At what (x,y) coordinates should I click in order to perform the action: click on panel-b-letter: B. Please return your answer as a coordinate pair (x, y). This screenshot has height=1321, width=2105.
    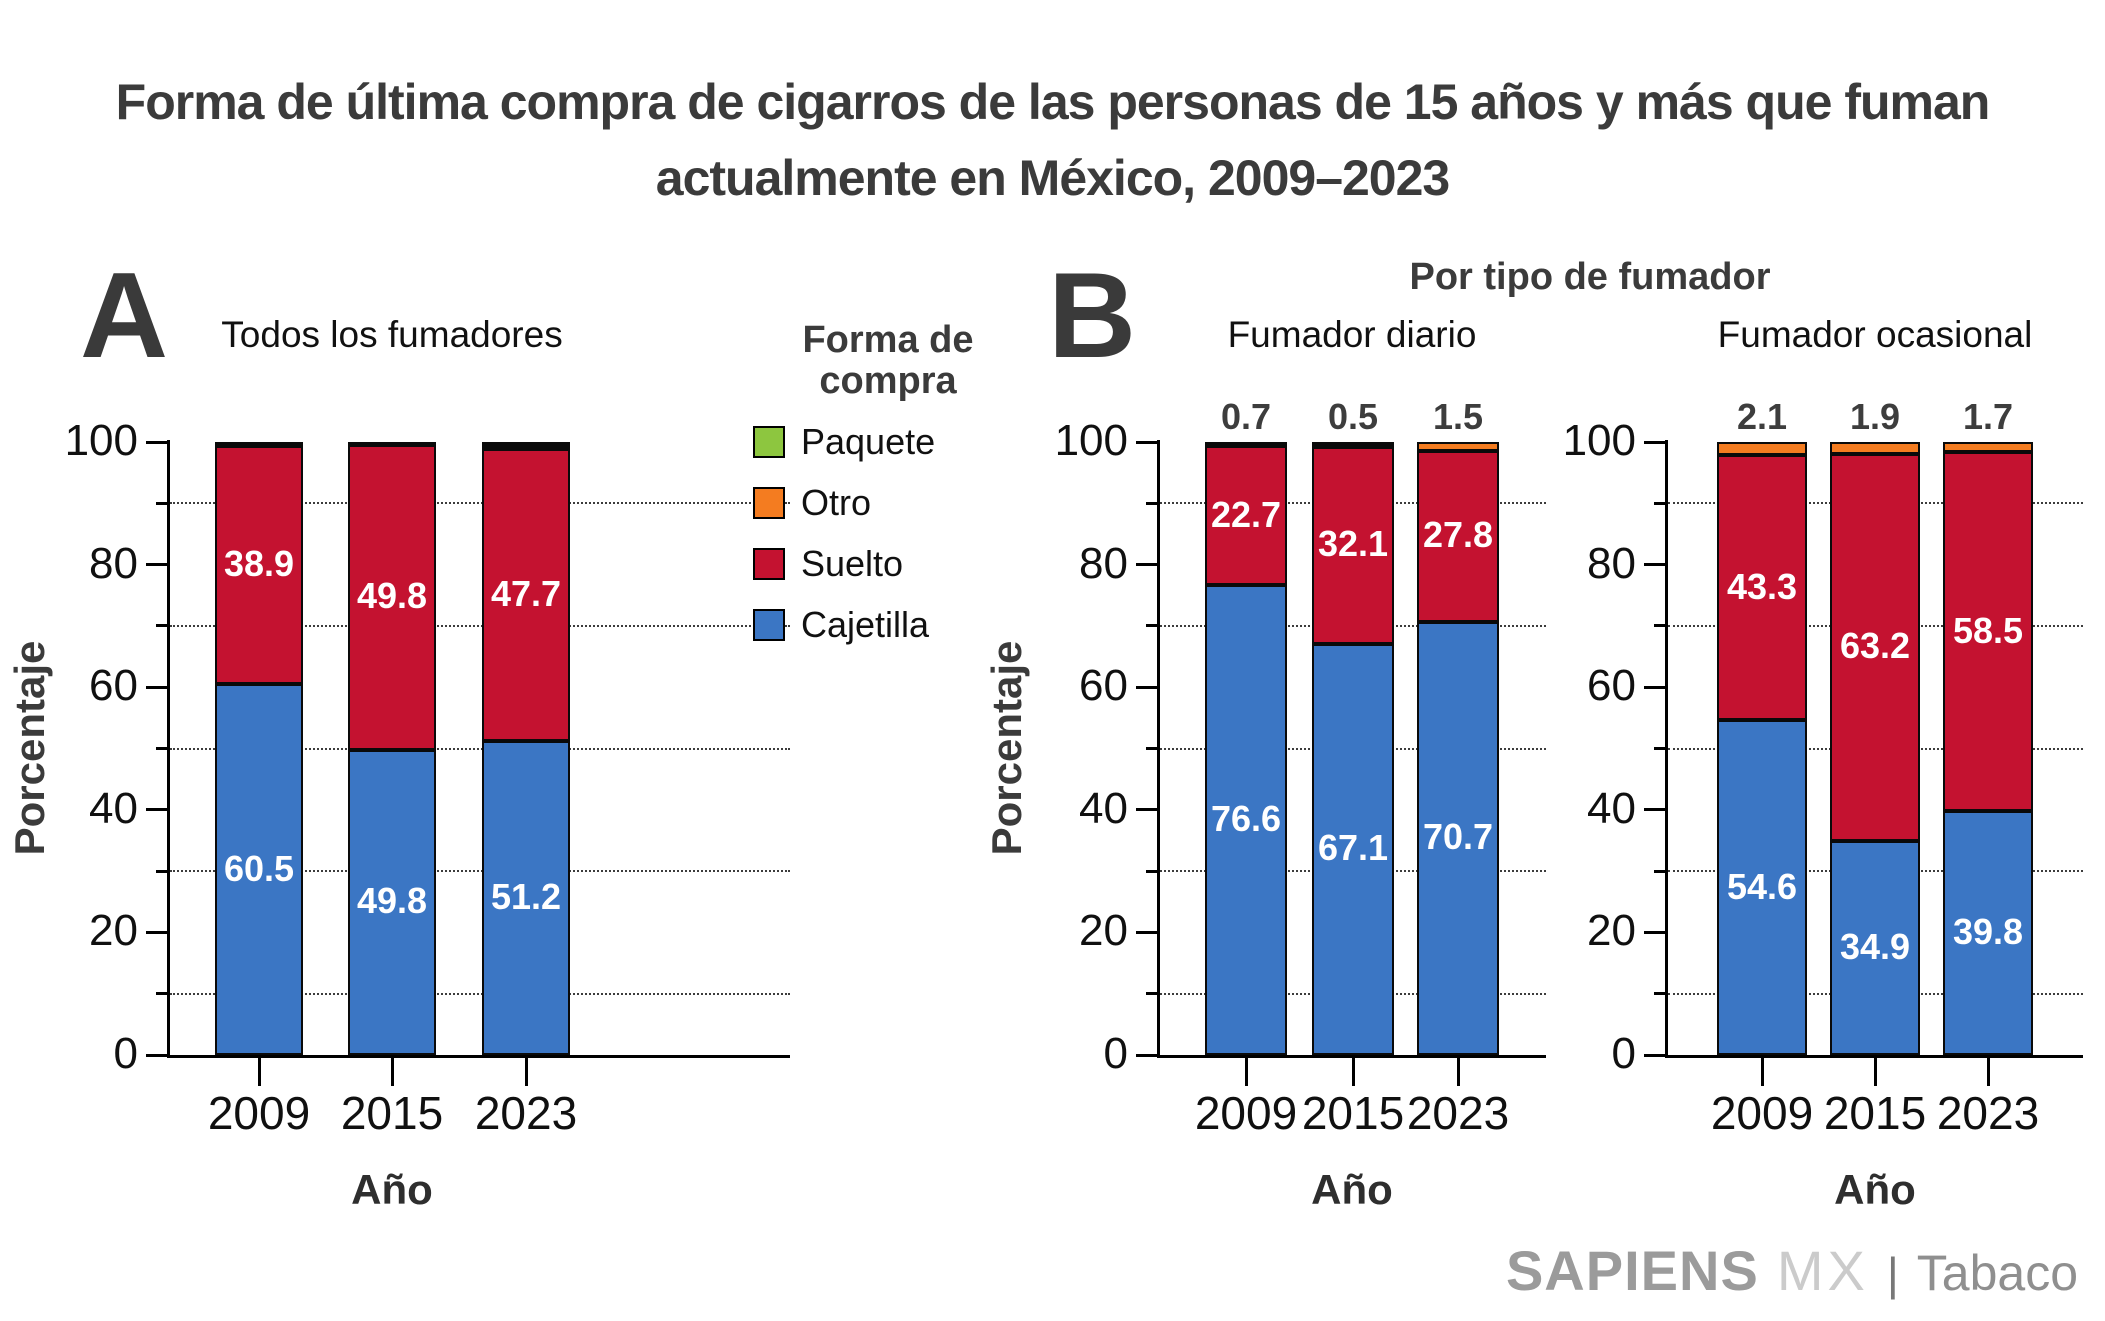
    Looking at the image, I should click on (1092, 315).